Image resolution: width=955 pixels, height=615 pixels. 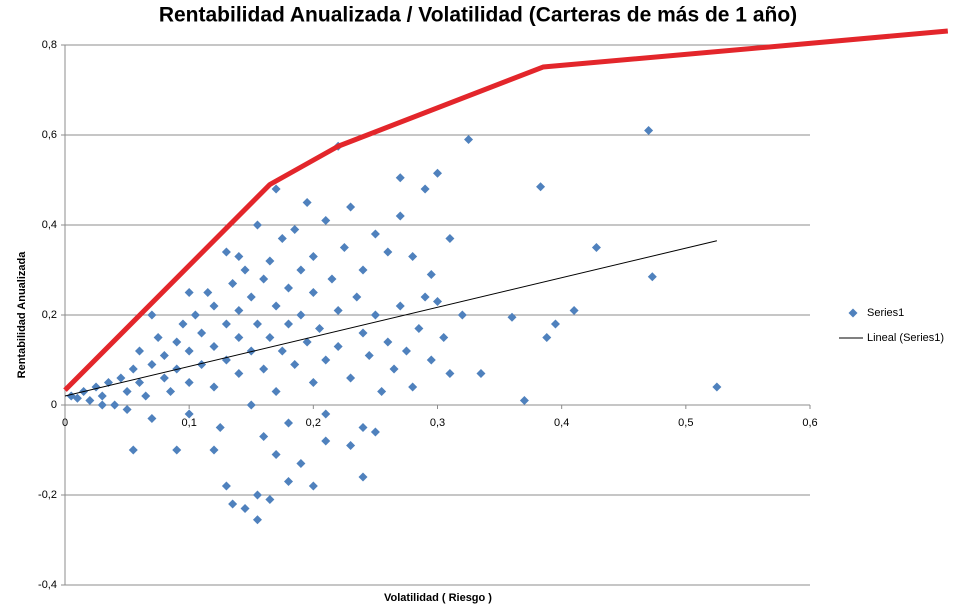 I want to click on y-tick-label: -0,4, so click(x=47, y=585).